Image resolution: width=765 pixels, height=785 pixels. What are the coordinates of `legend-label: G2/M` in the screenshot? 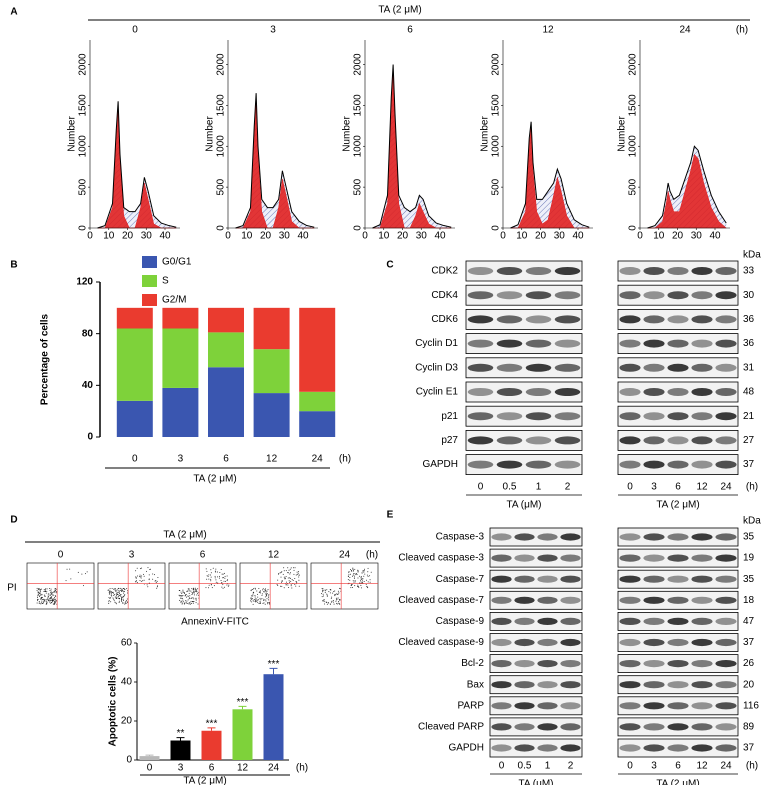 It's located at (174, 300).